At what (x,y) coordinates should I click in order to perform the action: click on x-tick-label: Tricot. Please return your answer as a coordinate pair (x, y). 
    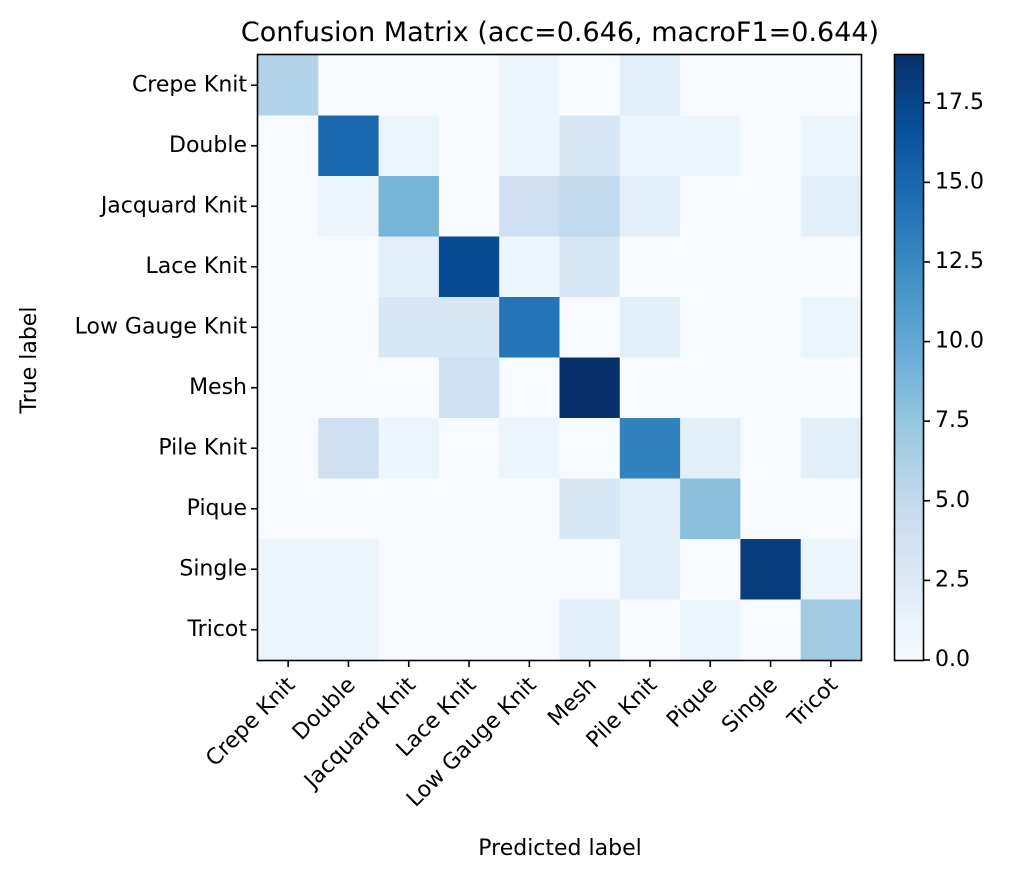
    Looking at the image, I should click on (813, 702).